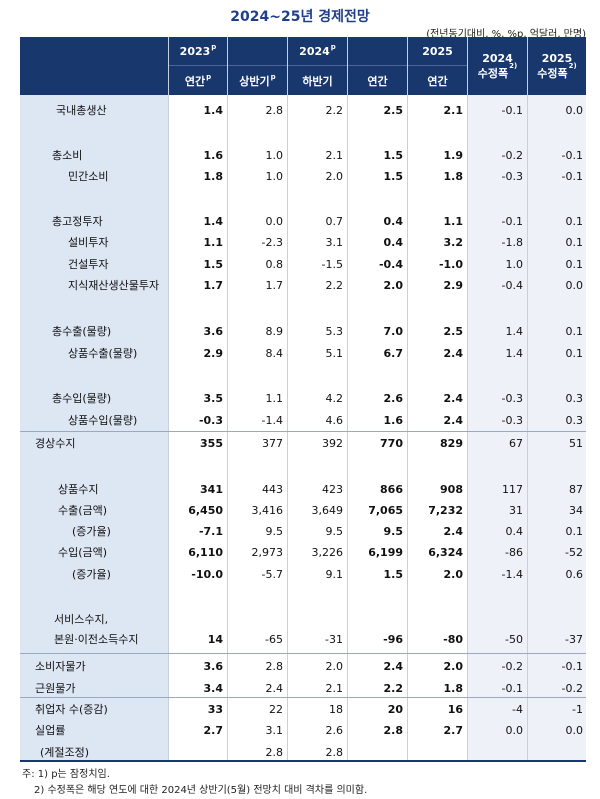 The image size is (600, 799). Describe the element at coordinates (300, 731) in the screenshot. I see `table-row: 실업률 2.7 3.1 2.6 2.8 2.7 0.0 0.0` at that location.